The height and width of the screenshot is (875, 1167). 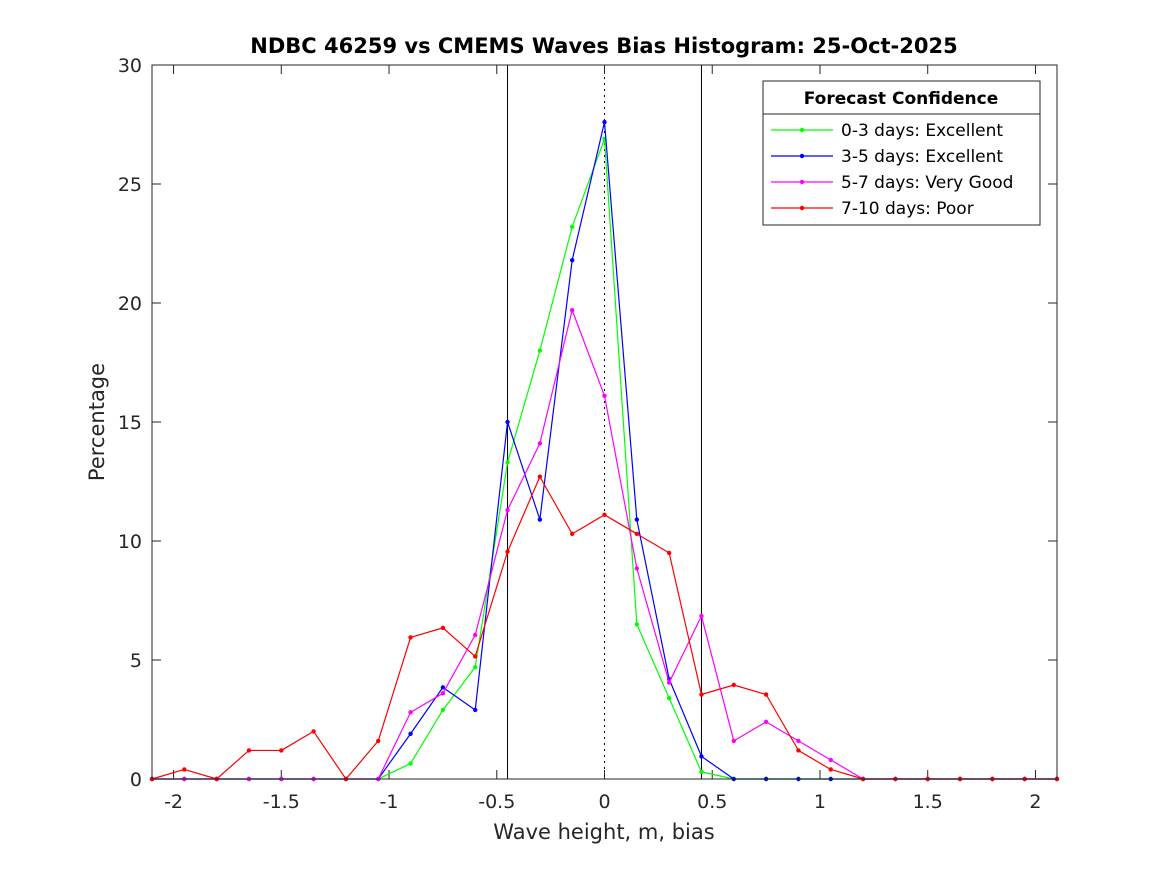 I want to click on x-tick-label: 0.5, so click(x=712, y=802).